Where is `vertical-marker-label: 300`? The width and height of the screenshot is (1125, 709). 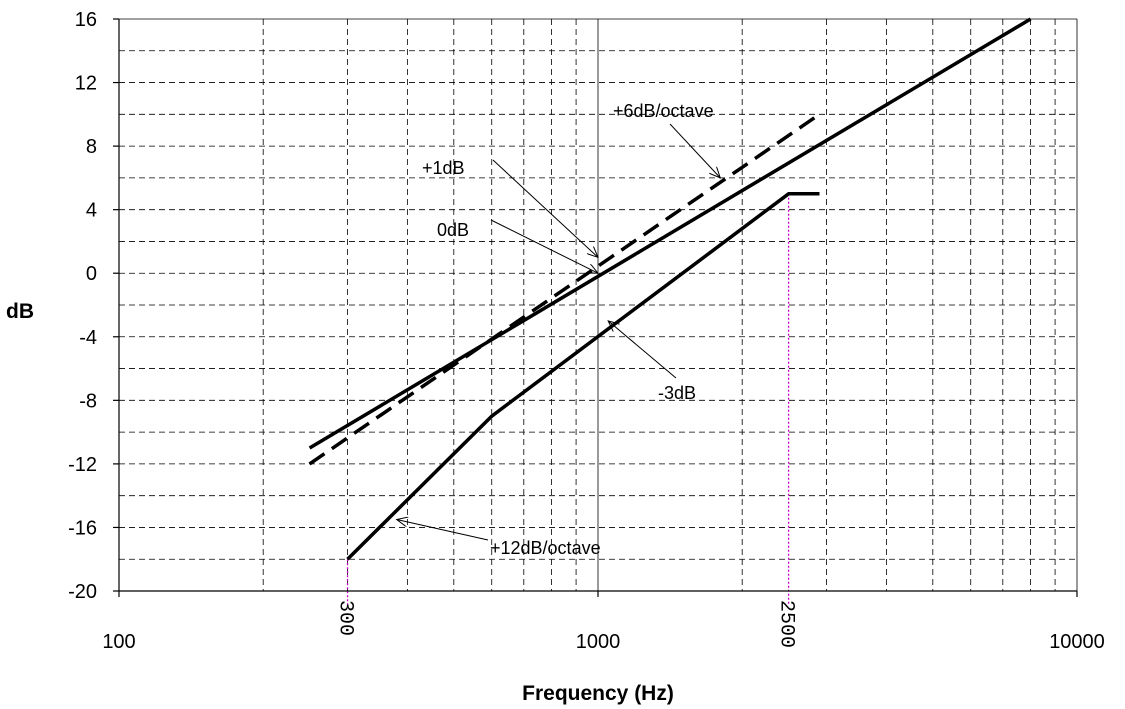 vertical-marker-label: 300 is located at coordinates (345, 618).